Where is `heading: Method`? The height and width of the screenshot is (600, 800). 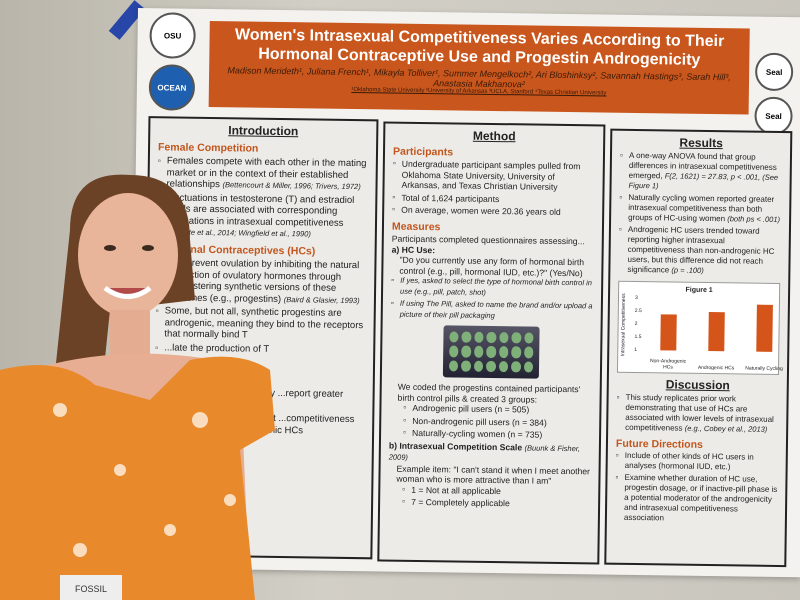
heading: Method is located at coordinates (494, 136).